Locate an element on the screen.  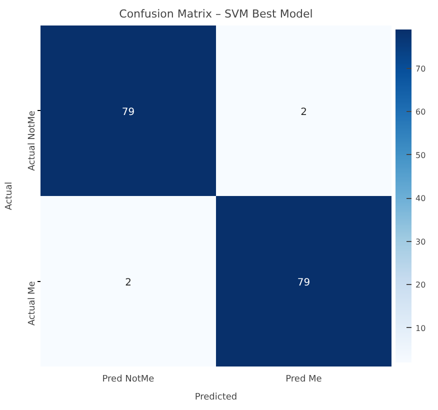
color-bar-label: 10 is located at coordinates (421, 328).